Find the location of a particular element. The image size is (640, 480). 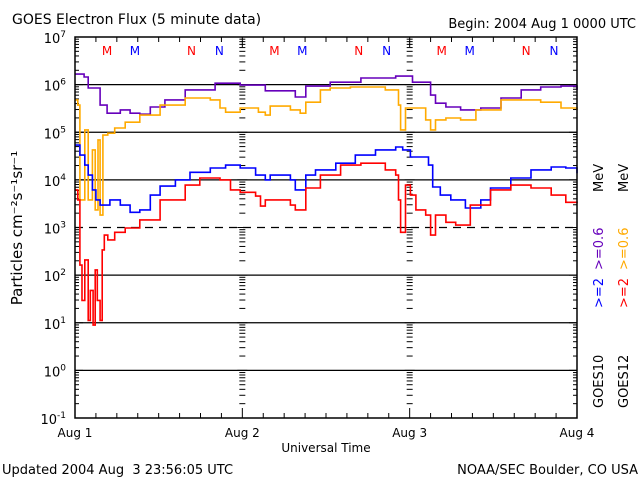

x-tick-labels: Aug 1 Aug 2 Aug 3 Aug 4 is located at coordinates (326, 433).